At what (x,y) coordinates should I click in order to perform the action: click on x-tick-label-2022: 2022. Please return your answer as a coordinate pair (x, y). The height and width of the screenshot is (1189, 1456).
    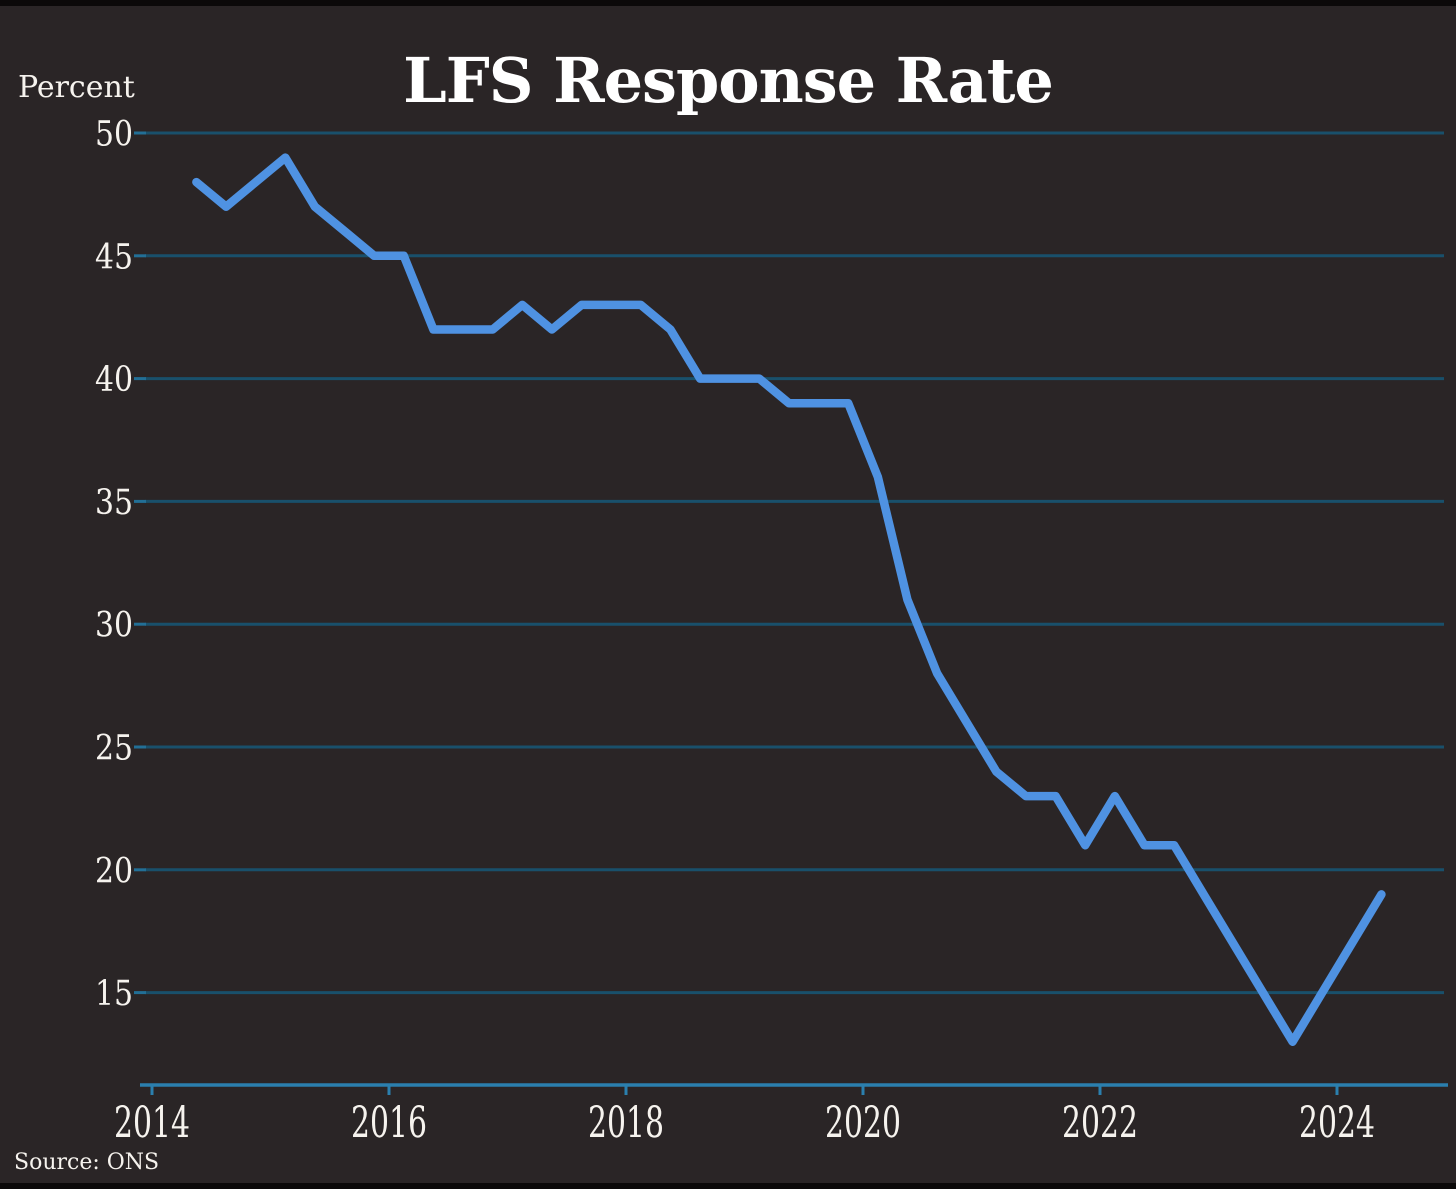
    Looking at the image, I should click on (1100, 1123).